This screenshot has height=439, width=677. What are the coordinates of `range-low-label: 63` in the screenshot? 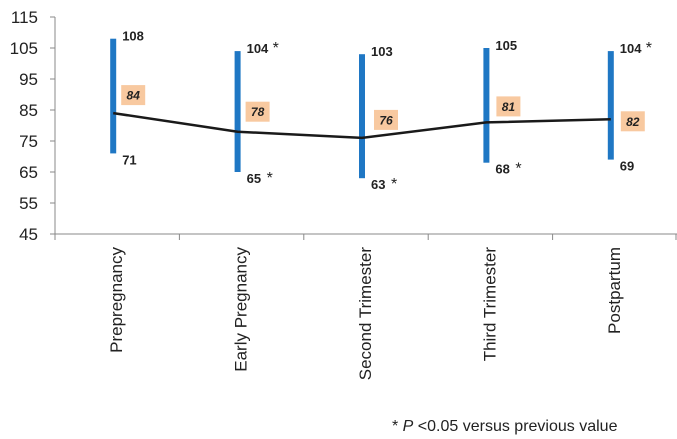 It's located at (378, 184).